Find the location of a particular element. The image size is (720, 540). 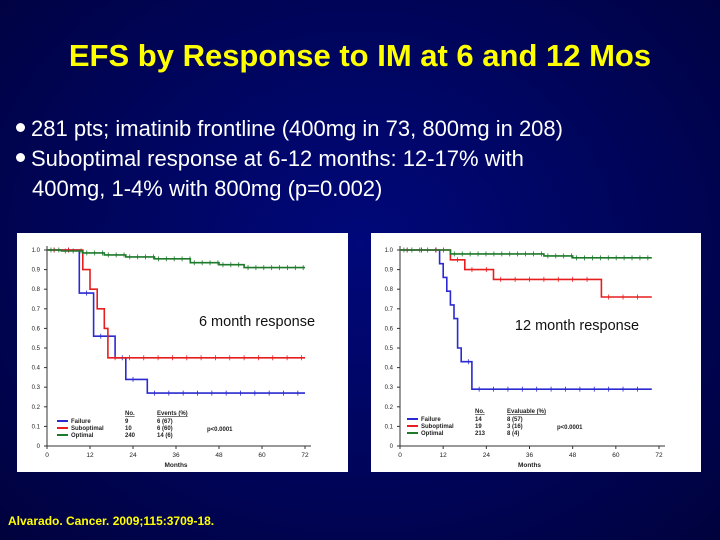

legend-cell: 8 (57) is located at coordinates (515, 420).